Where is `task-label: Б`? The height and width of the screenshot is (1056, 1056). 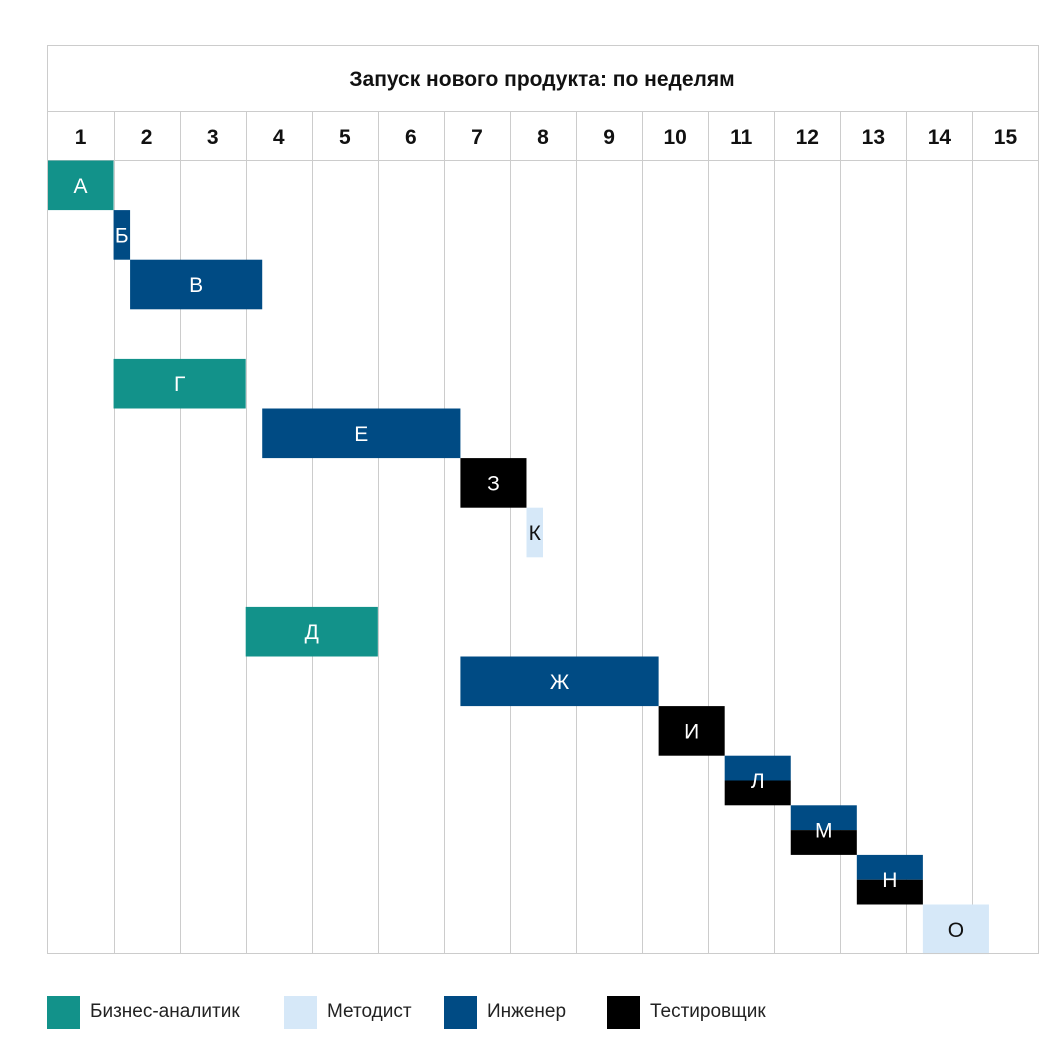 task-label: Б is located at coordinates (122, 235).